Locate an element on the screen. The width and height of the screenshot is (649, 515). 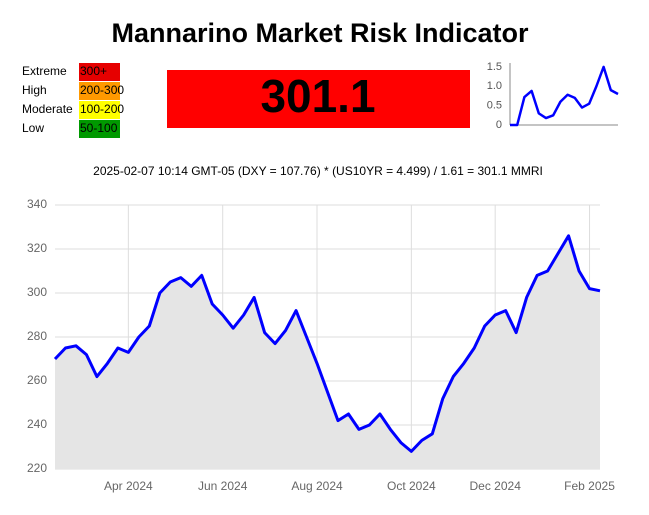
x-tick-label: Aug 2024 is located at coordinates (317, 486).